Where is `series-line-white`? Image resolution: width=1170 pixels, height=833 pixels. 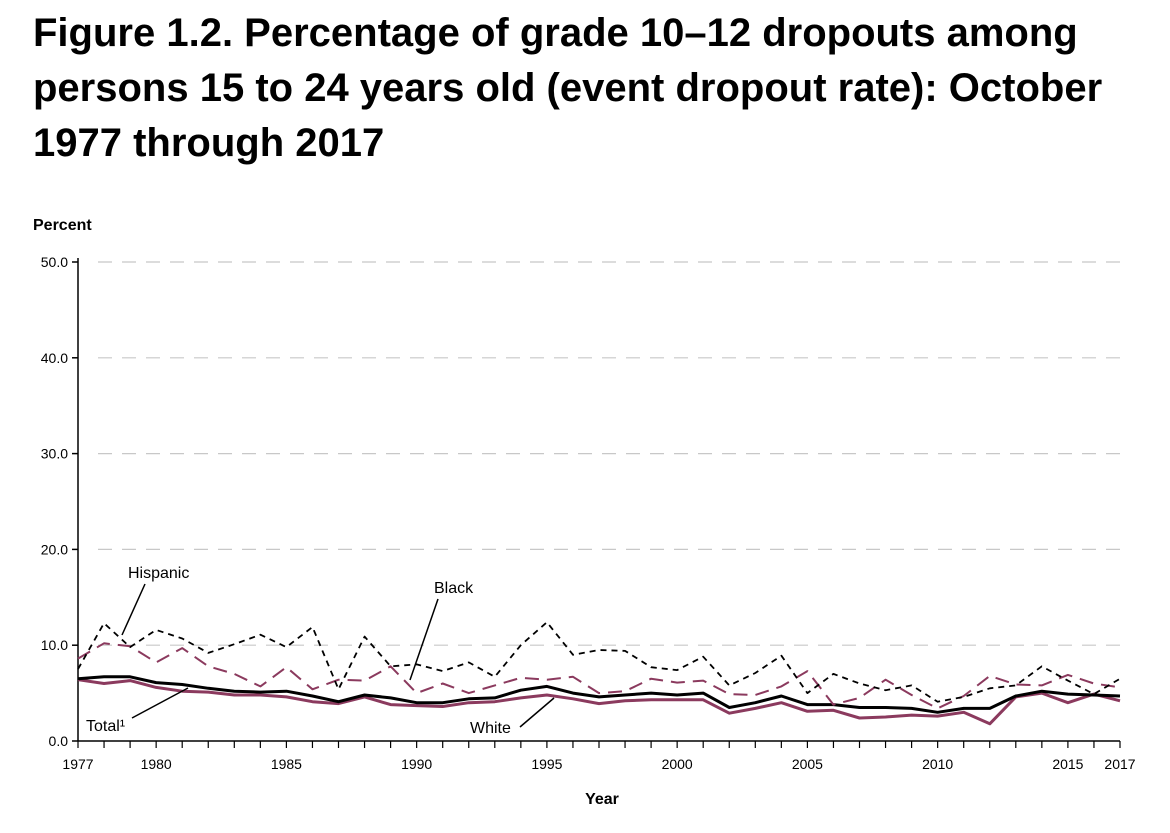 series-line-white is located at coordinates (599, 702).